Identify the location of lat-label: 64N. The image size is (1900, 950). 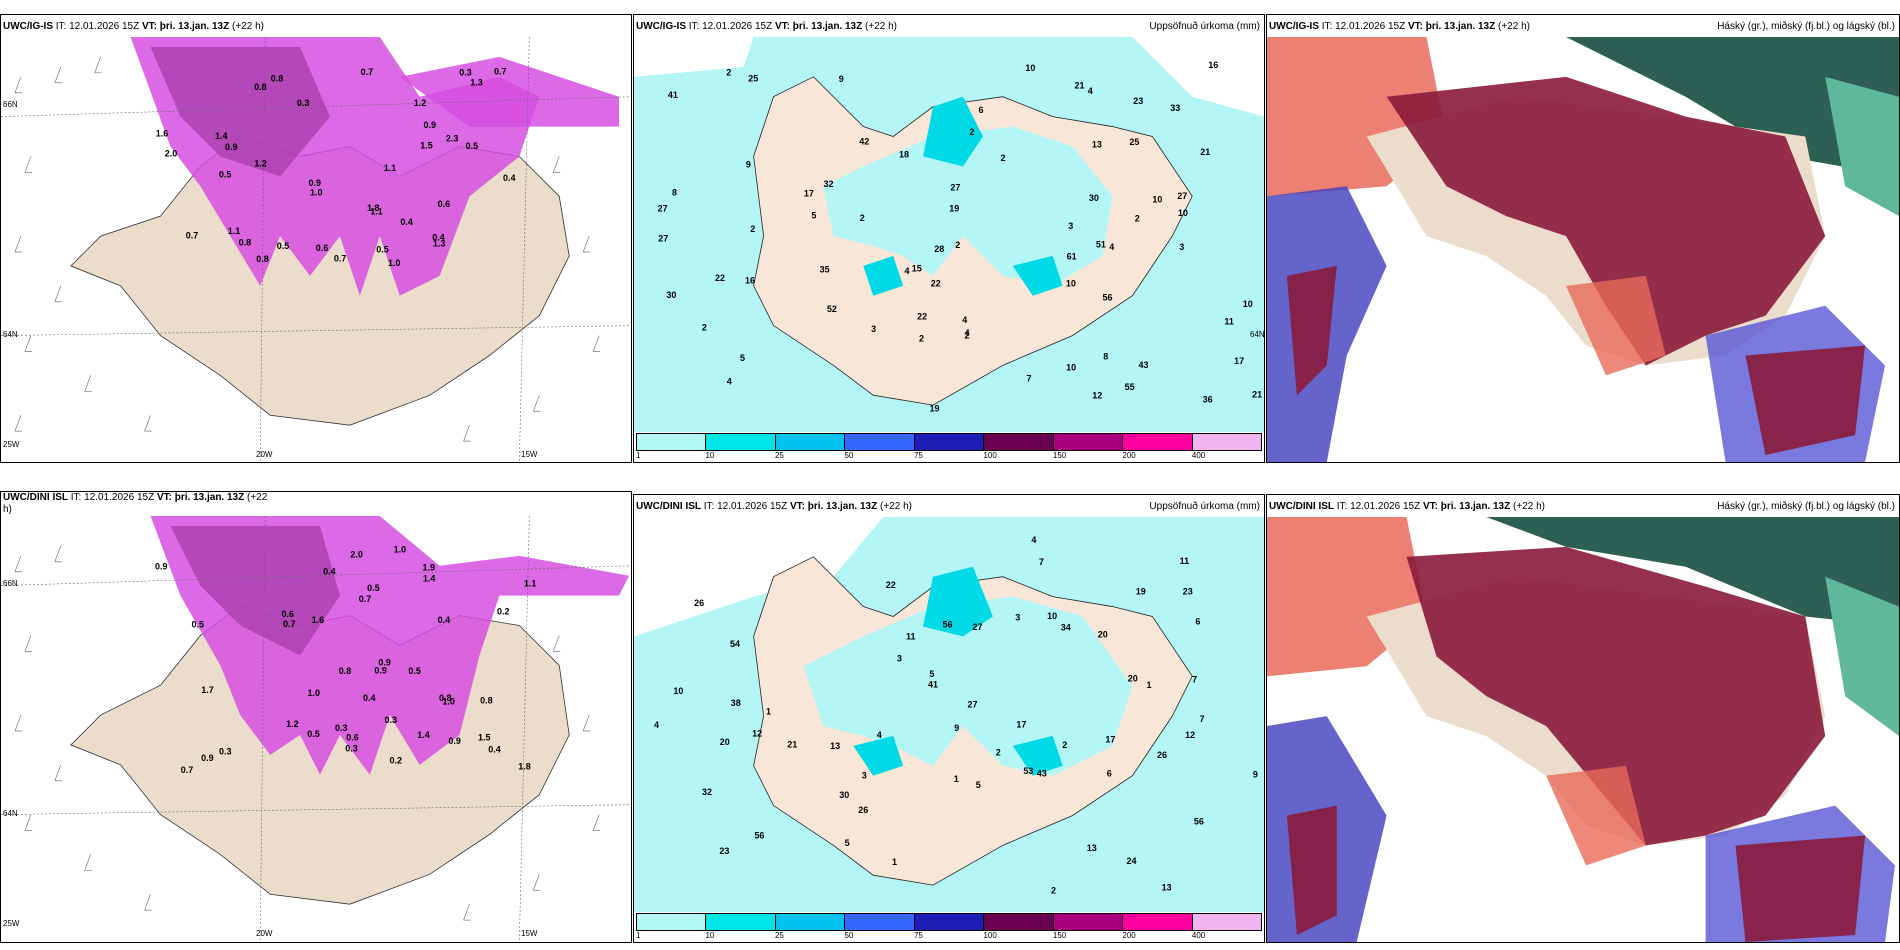
(10, 334).